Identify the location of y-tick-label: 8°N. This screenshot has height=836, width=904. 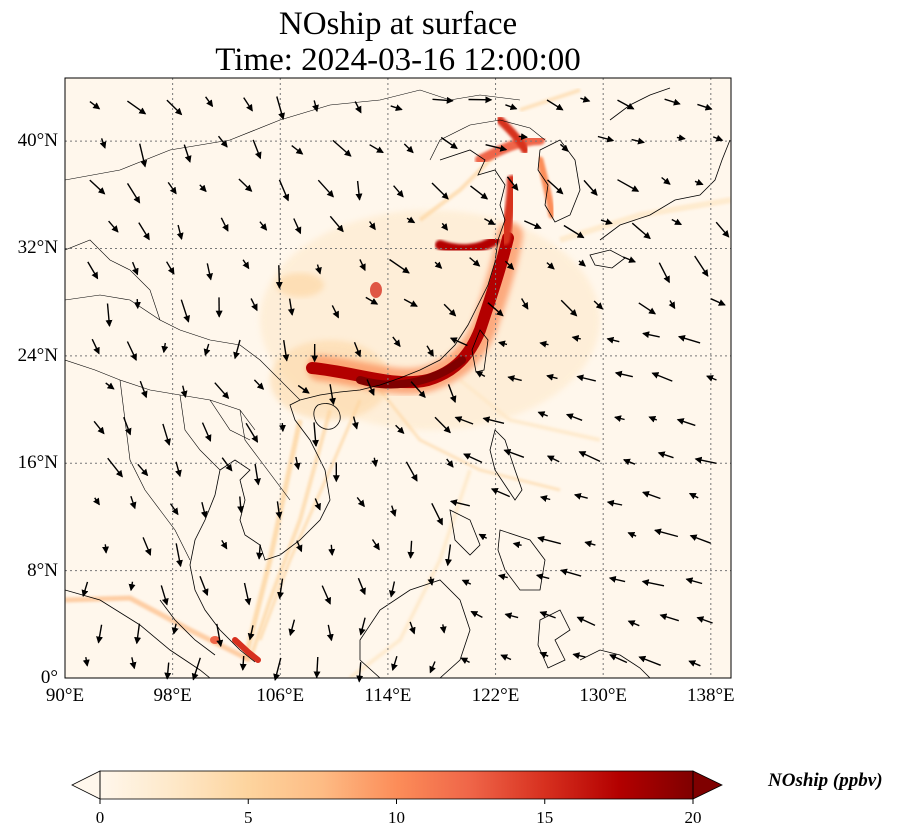
(42, 570).